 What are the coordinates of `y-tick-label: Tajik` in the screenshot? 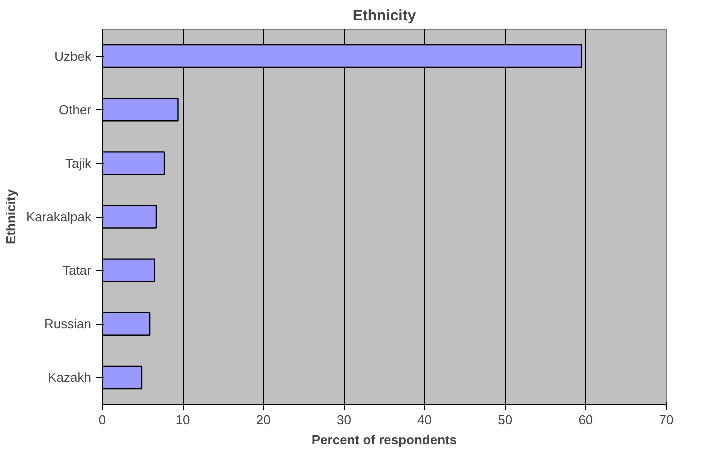 It's located at (78, 163).